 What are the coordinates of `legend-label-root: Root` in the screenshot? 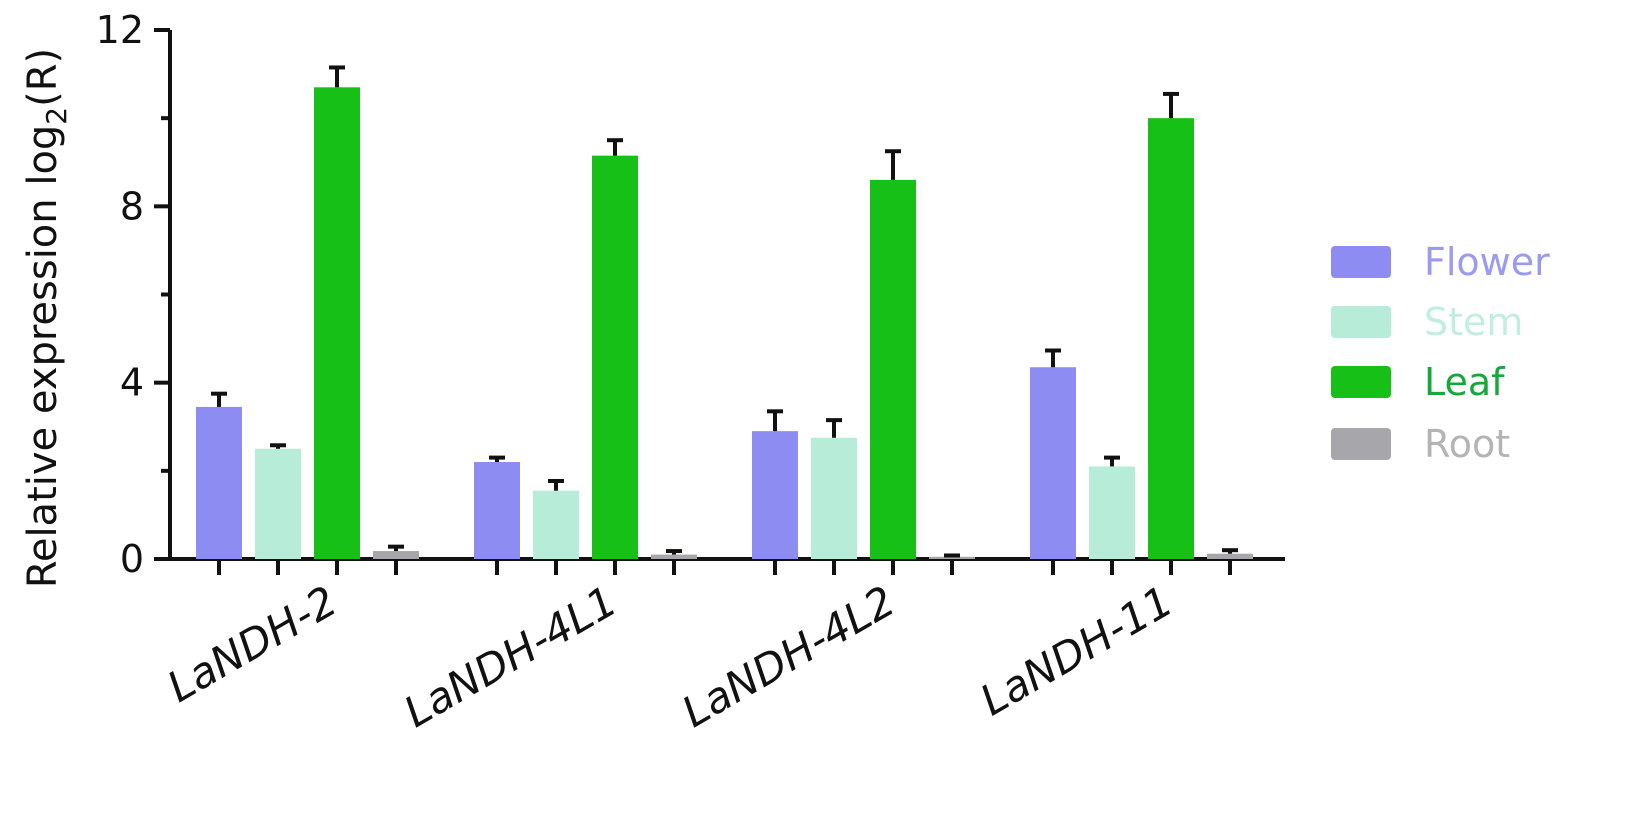 It's located at (1467, 444).